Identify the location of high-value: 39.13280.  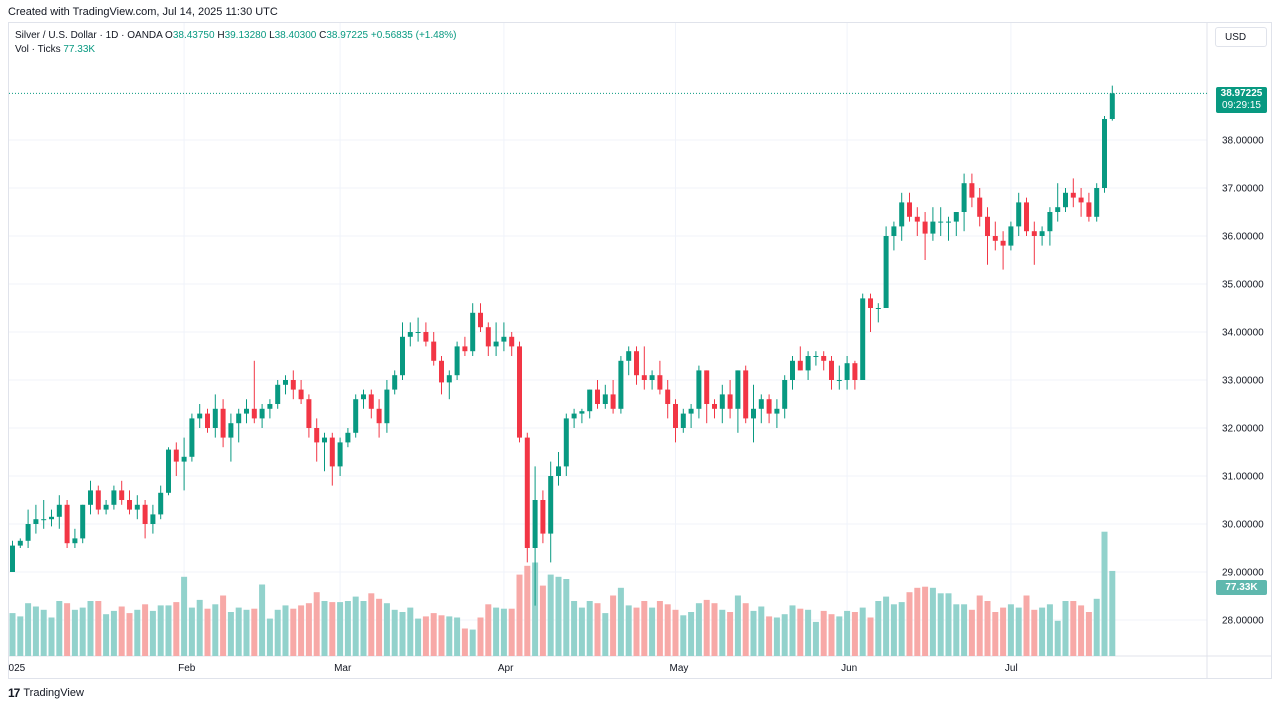
(245, 35).